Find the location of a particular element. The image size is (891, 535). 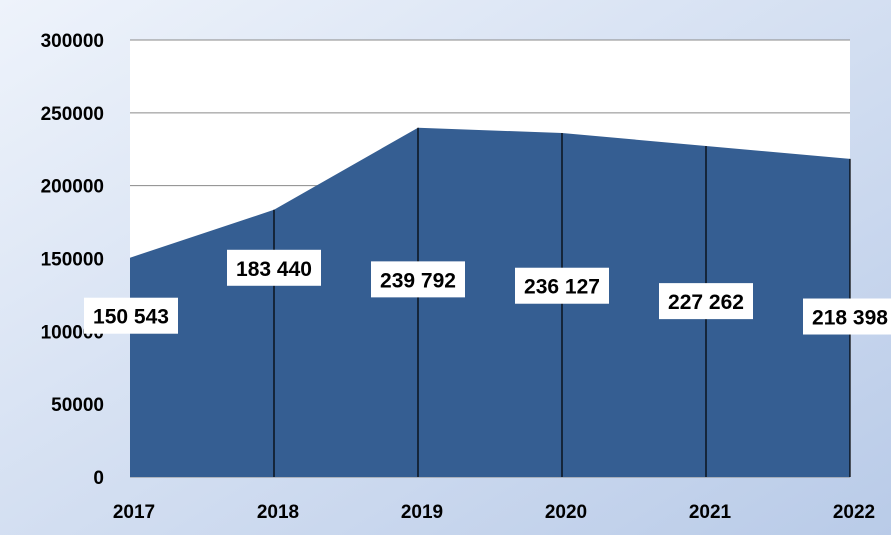

y-tick-label: 0 is located at coordinates (98, 478).